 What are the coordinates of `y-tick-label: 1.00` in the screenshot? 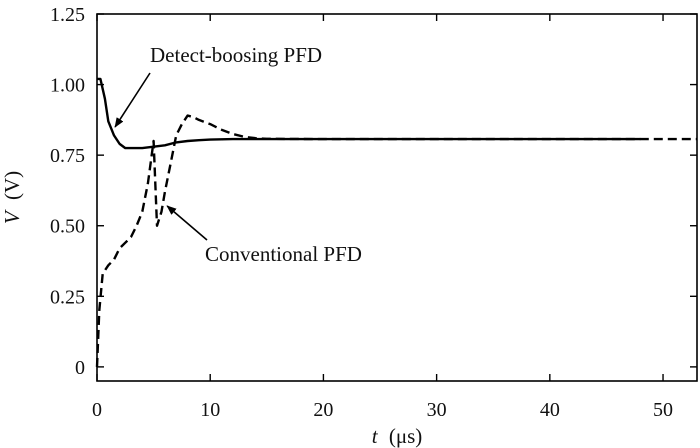 It's located at (67, 86).